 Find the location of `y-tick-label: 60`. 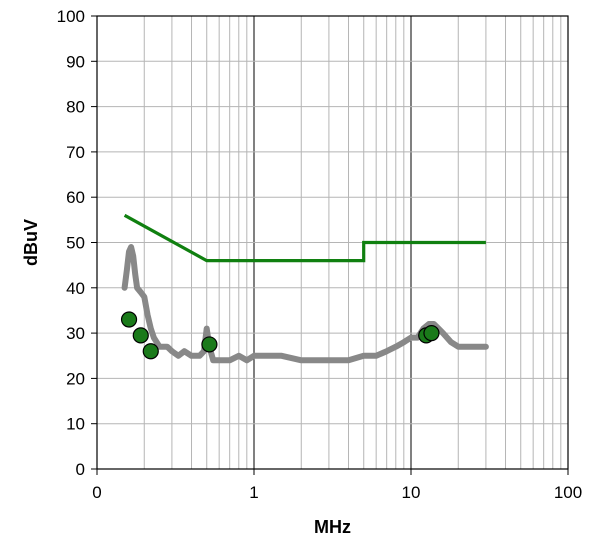

y-tick-label: 60 is located at coordinates (75, 197).